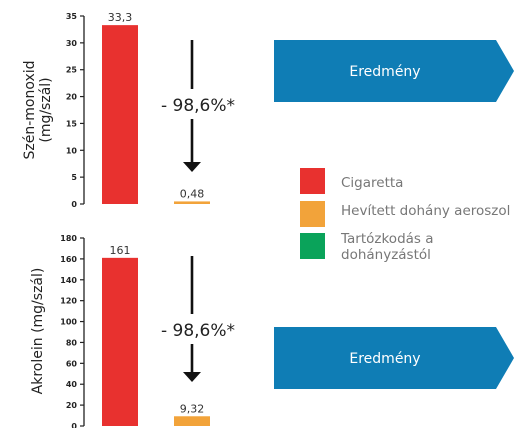 This screenshot has width=531, height=428. I want to click on value-label: 0,48, so click(192, 193).